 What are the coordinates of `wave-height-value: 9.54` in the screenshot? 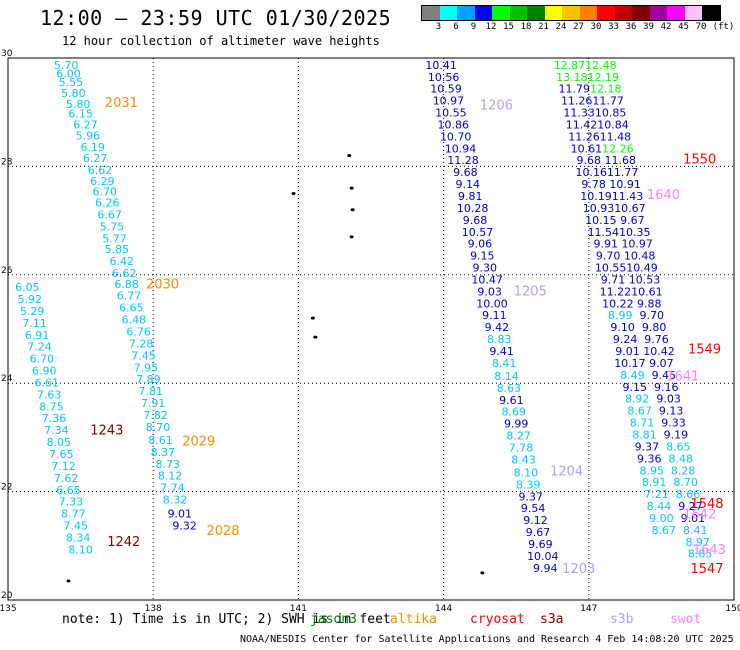 It's located at (533, 508).